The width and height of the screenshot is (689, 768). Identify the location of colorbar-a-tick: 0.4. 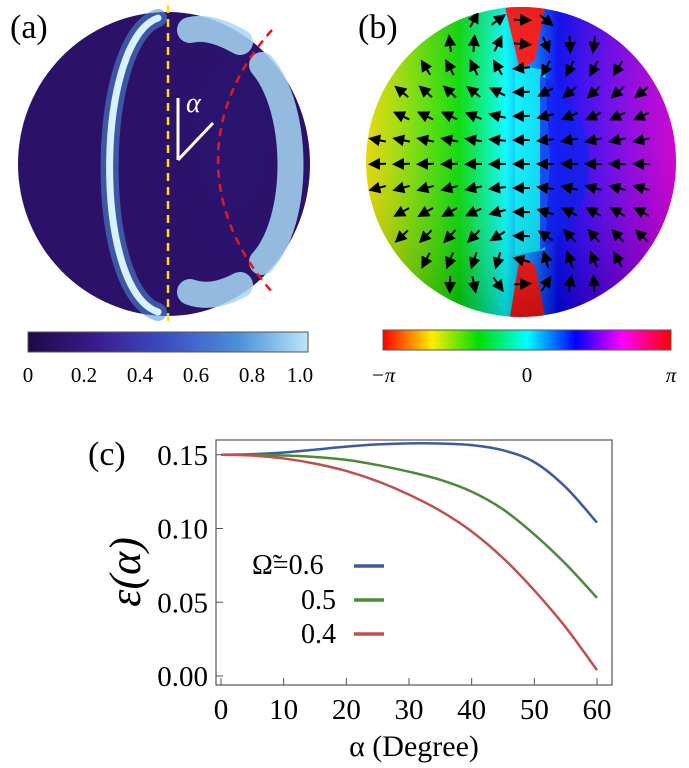
(140, 375).